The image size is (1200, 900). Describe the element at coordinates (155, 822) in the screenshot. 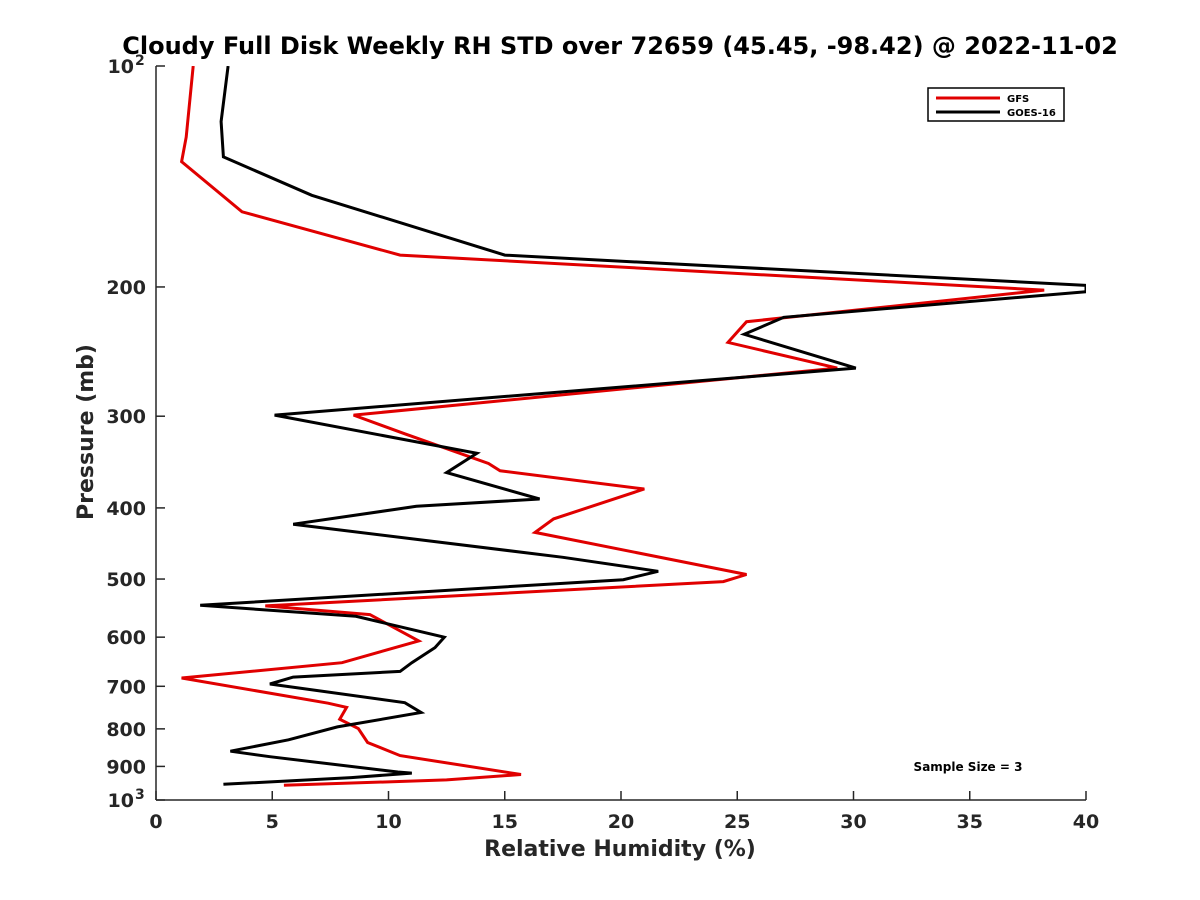

I see `x-tick-label: 0` at that location.